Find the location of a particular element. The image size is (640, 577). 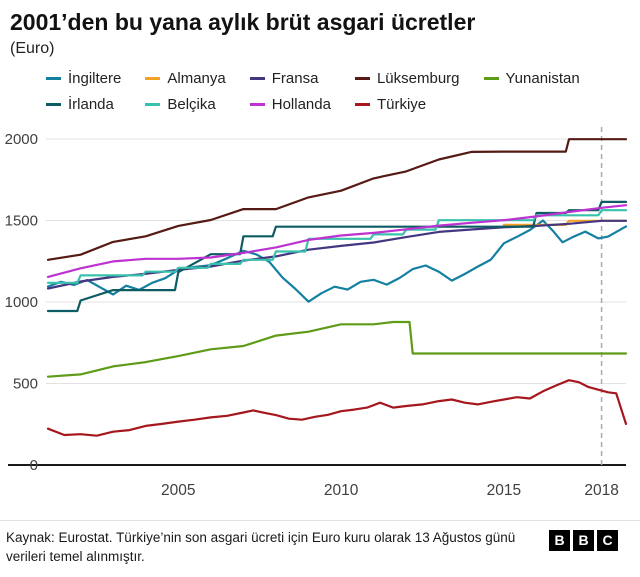

series-line-fransa is located at coordinates (337, 254).